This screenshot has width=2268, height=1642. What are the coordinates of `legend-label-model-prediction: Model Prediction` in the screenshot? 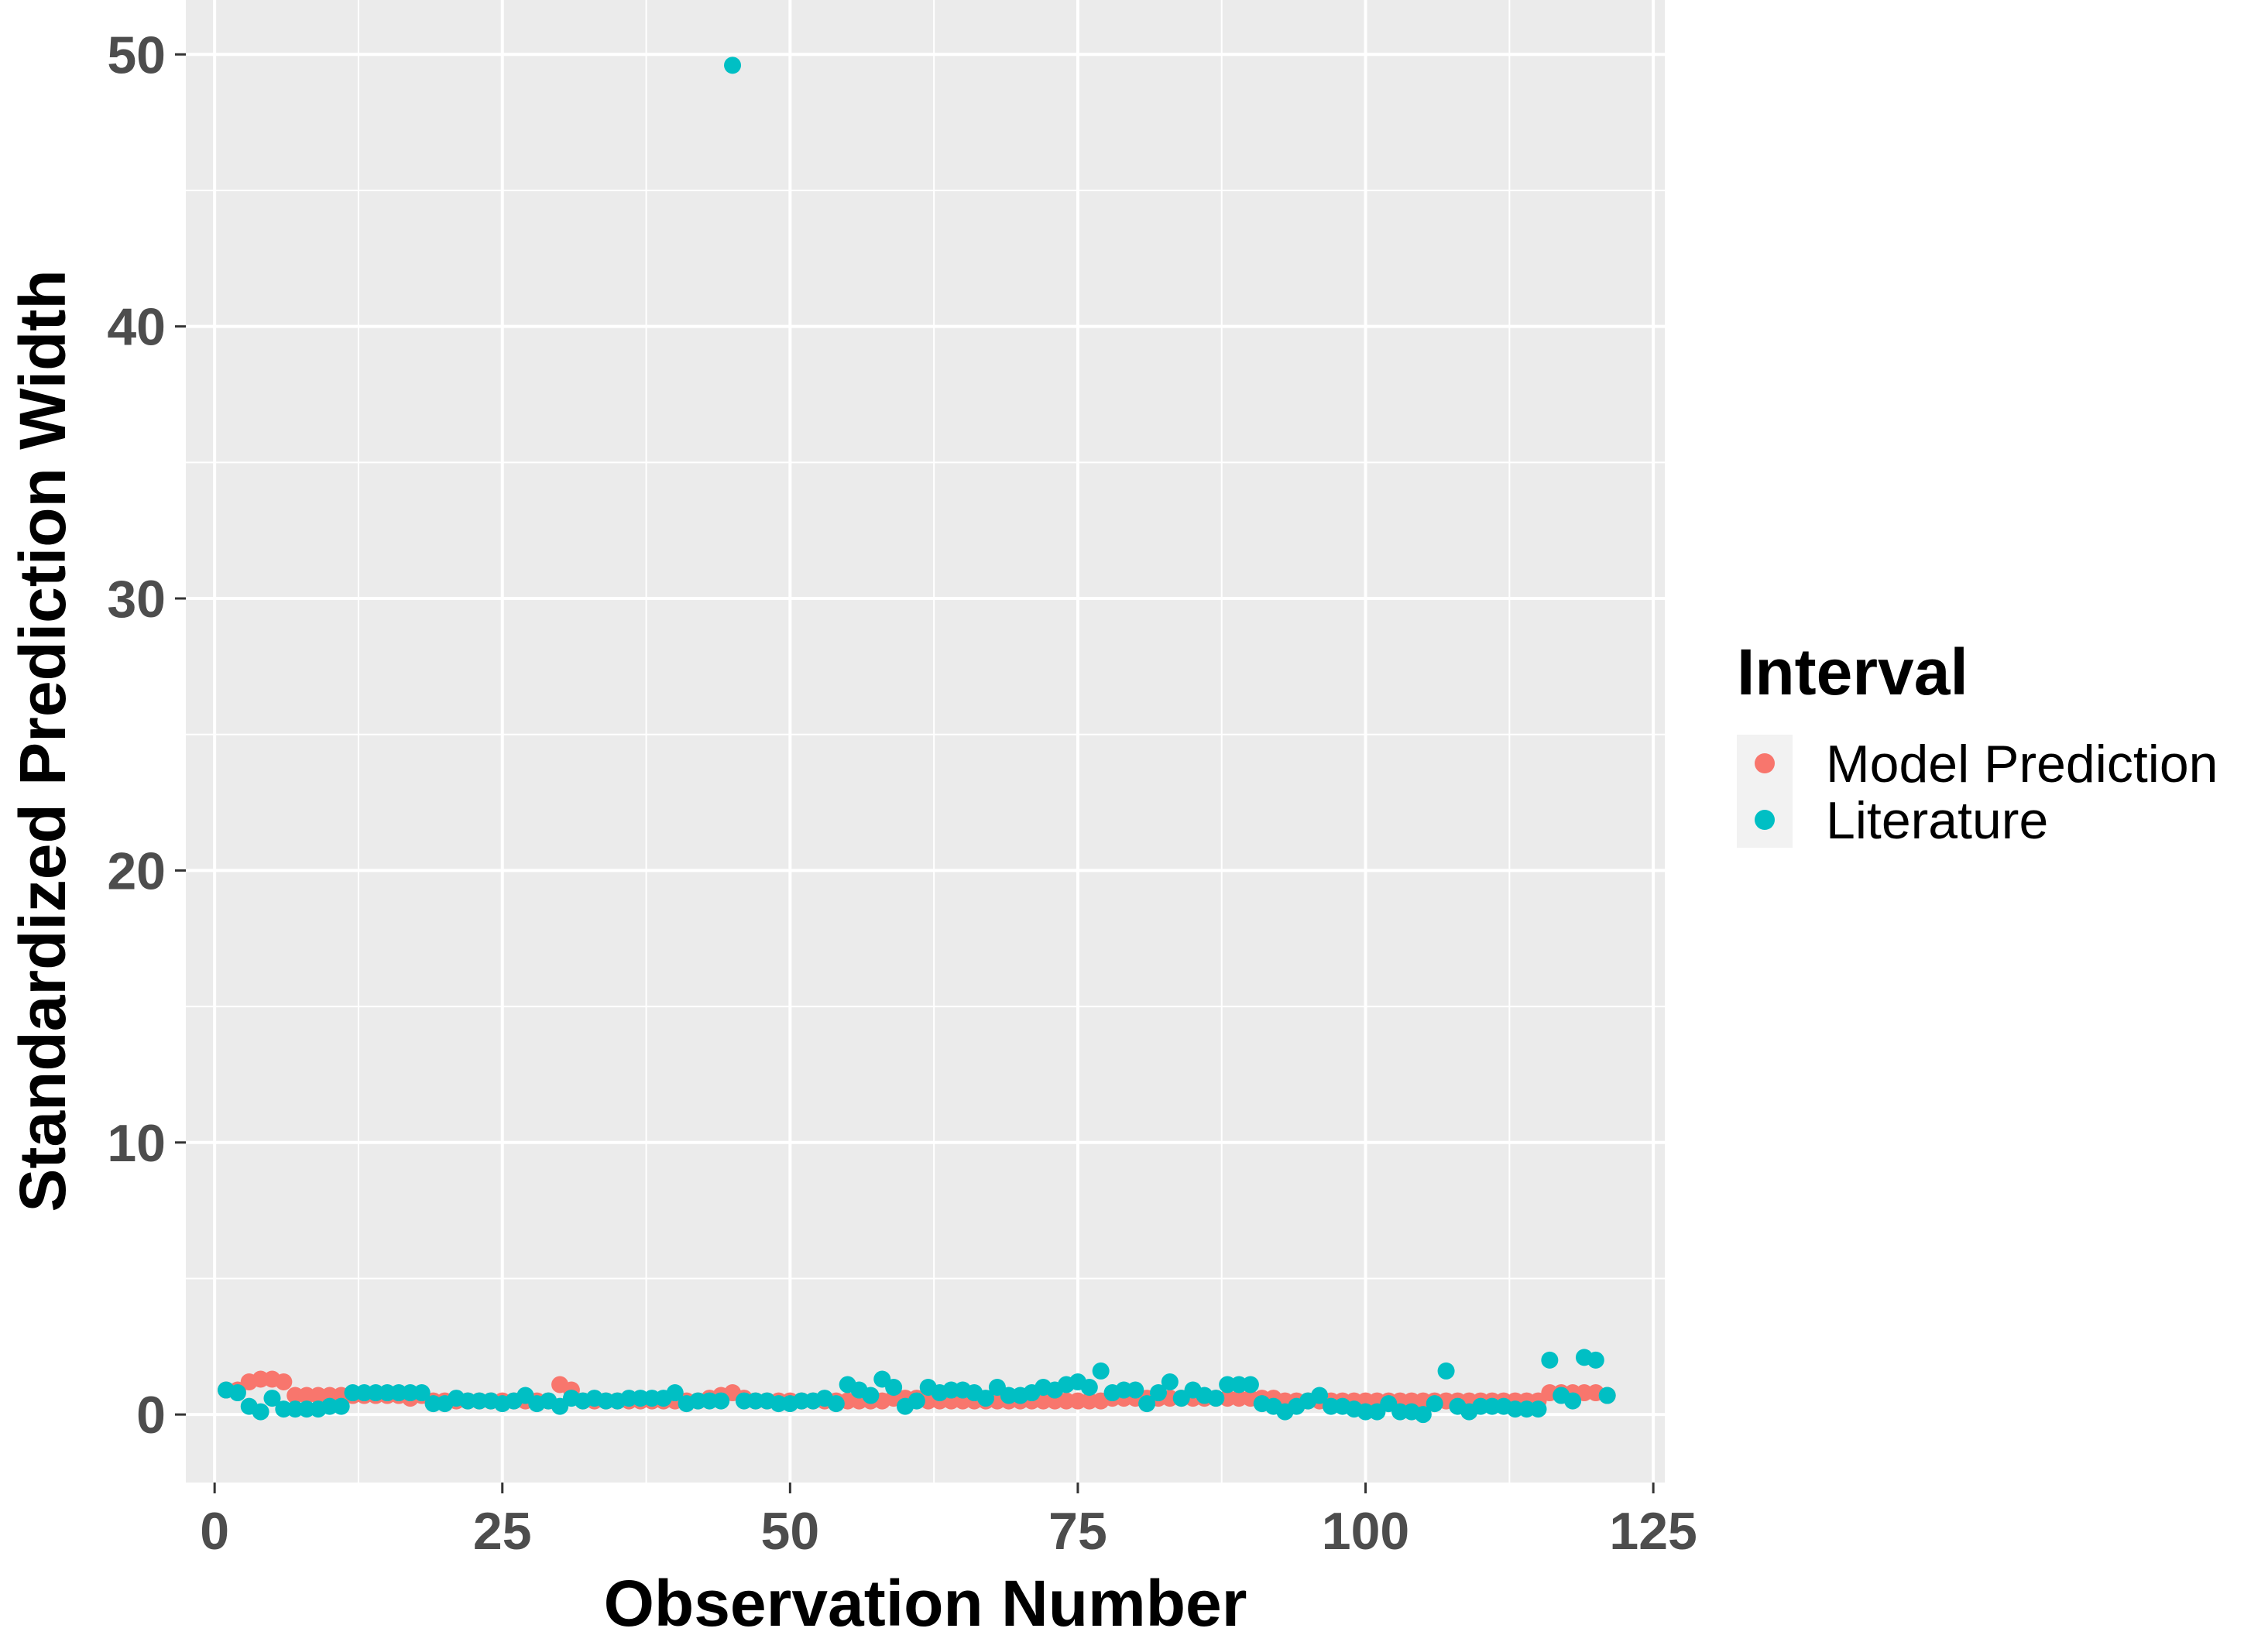 It's located at (2022, 764).